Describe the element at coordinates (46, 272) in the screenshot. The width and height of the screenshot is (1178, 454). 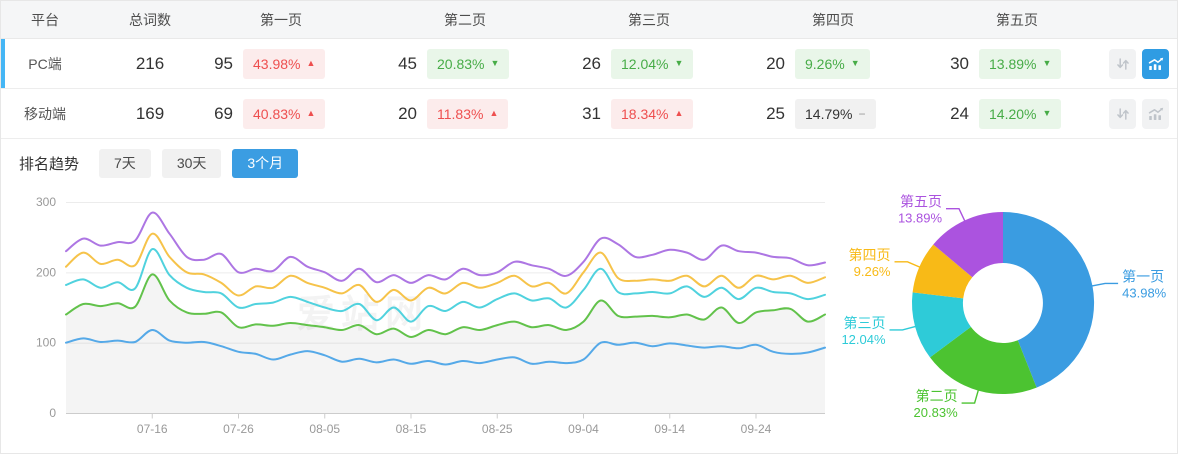
I see `y-axis-label: 200` at that location.